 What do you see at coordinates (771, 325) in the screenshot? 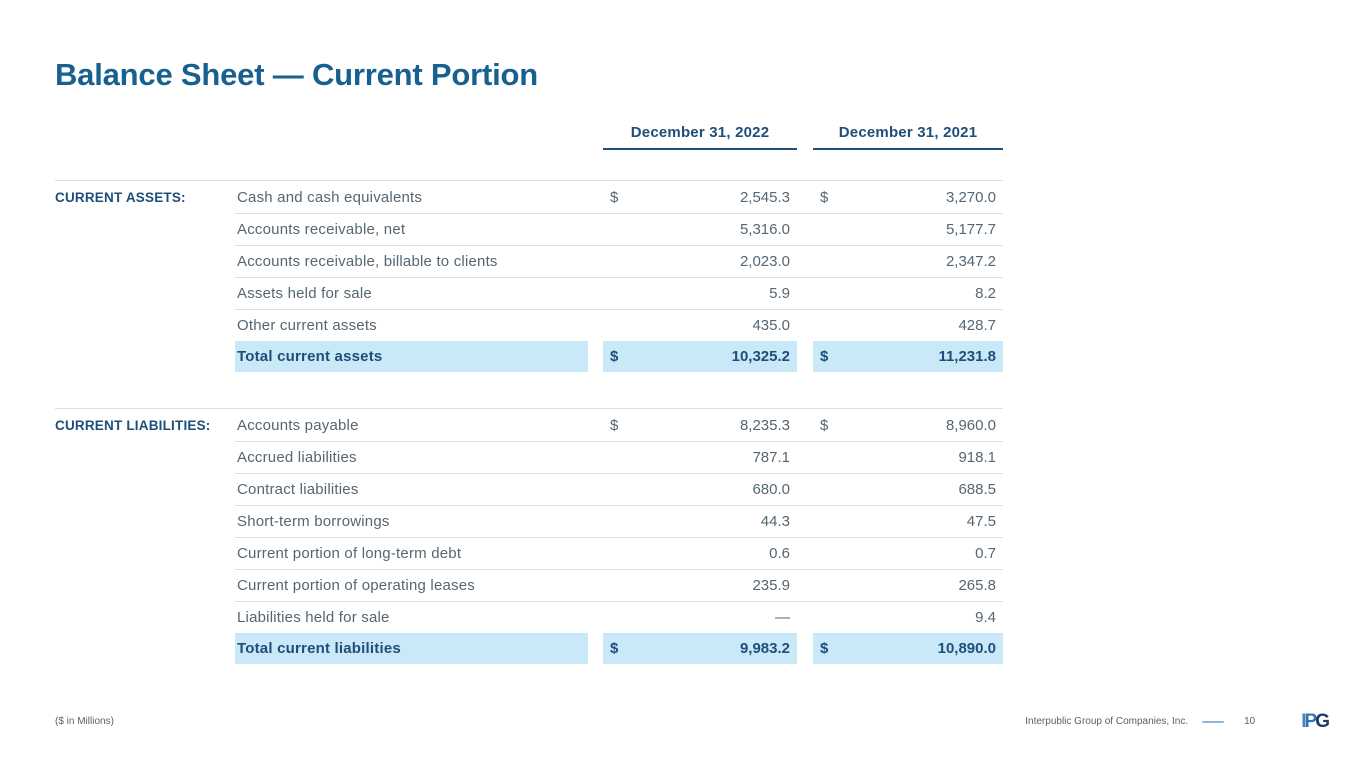
I see `value-number: 435.0` at bounding box center [771, 325].